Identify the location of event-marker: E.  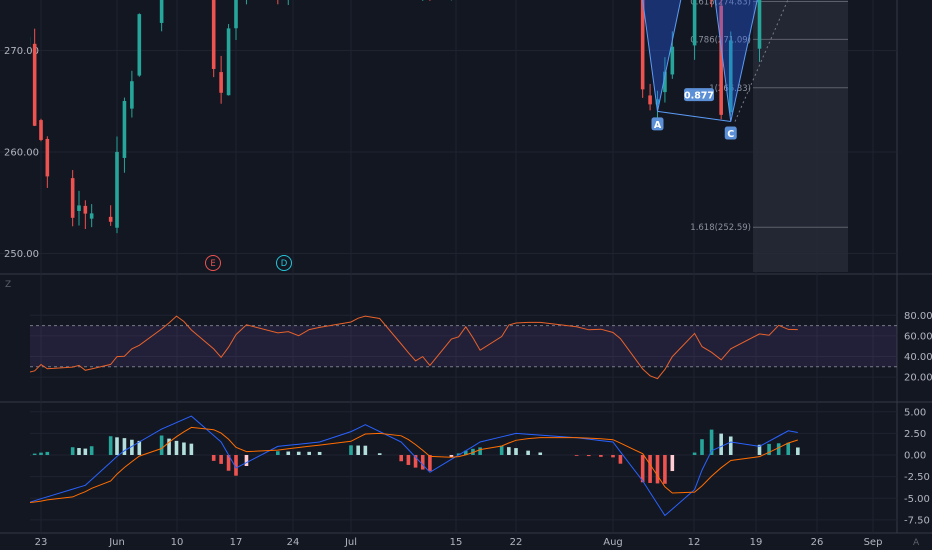
(212, 264).